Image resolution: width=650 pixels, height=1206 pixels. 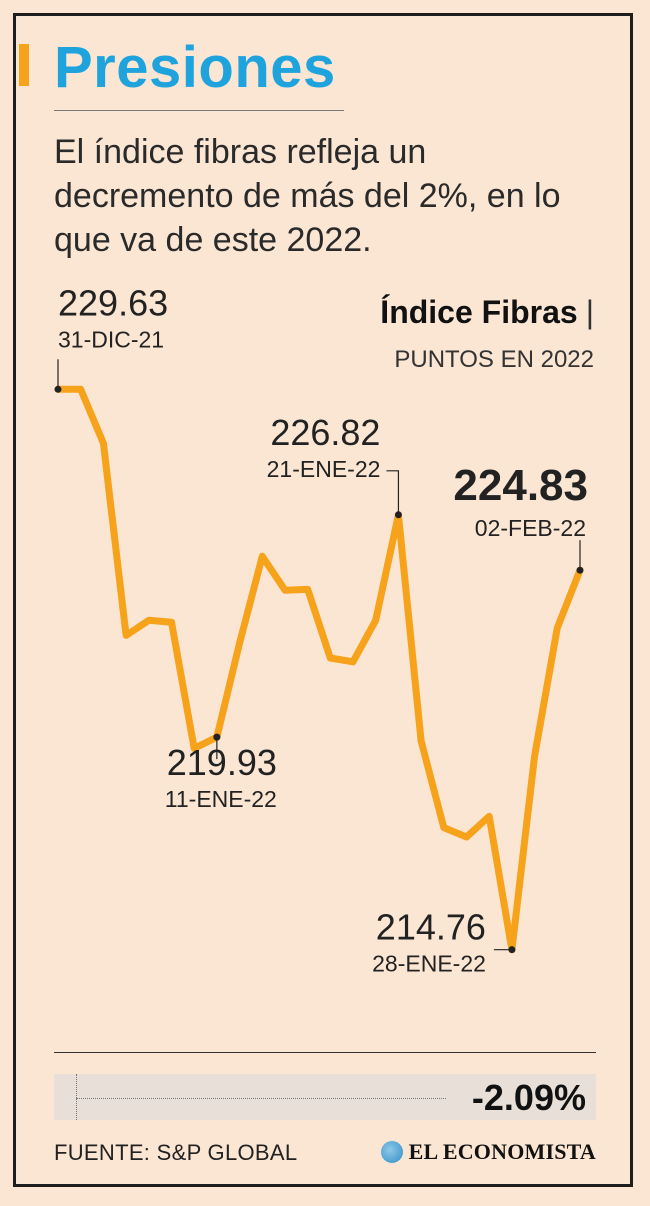 What do you see at coordinates (195, 67) in the screenshot?
I see `page-title: Presiones` at bounding box center [195, 67].